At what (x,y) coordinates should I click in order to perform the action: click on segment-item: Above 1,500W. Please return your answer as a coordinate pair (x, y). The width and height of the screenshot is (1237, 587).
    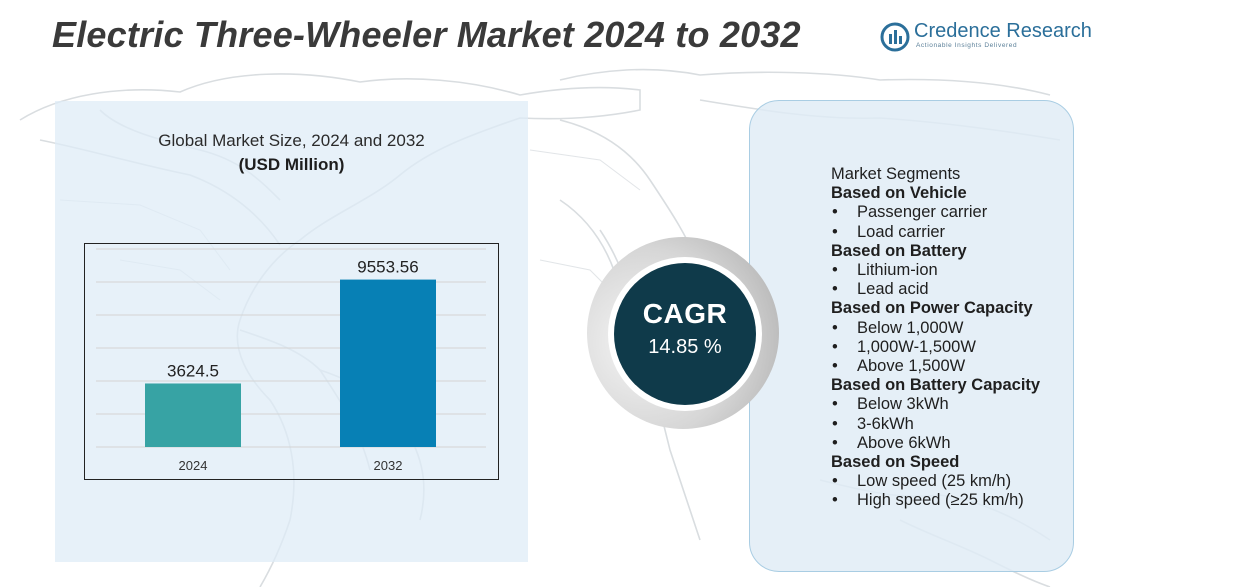
    Looking at the image, I should click on (981, 366).